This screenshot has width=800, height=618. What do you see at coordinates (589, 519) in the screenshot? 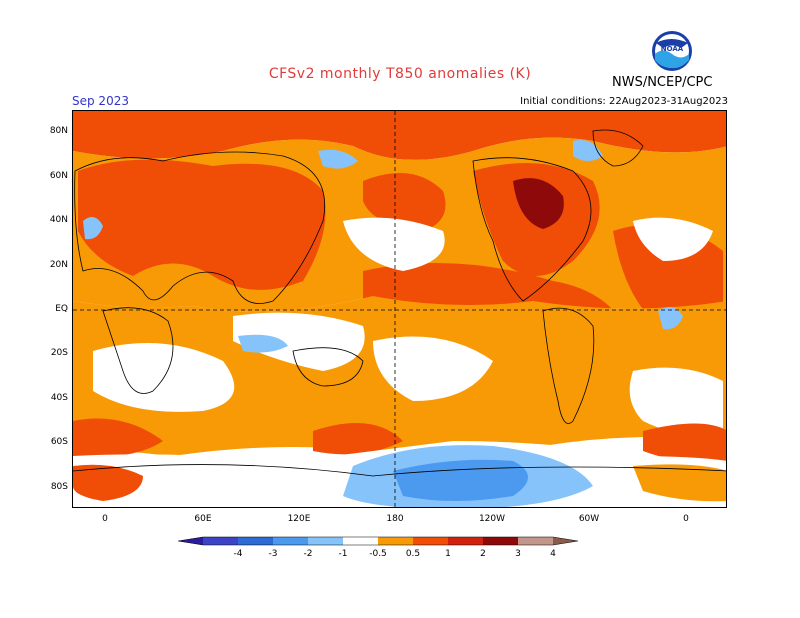
I see `lon-label: 60W` at bounding box center [589, 519].